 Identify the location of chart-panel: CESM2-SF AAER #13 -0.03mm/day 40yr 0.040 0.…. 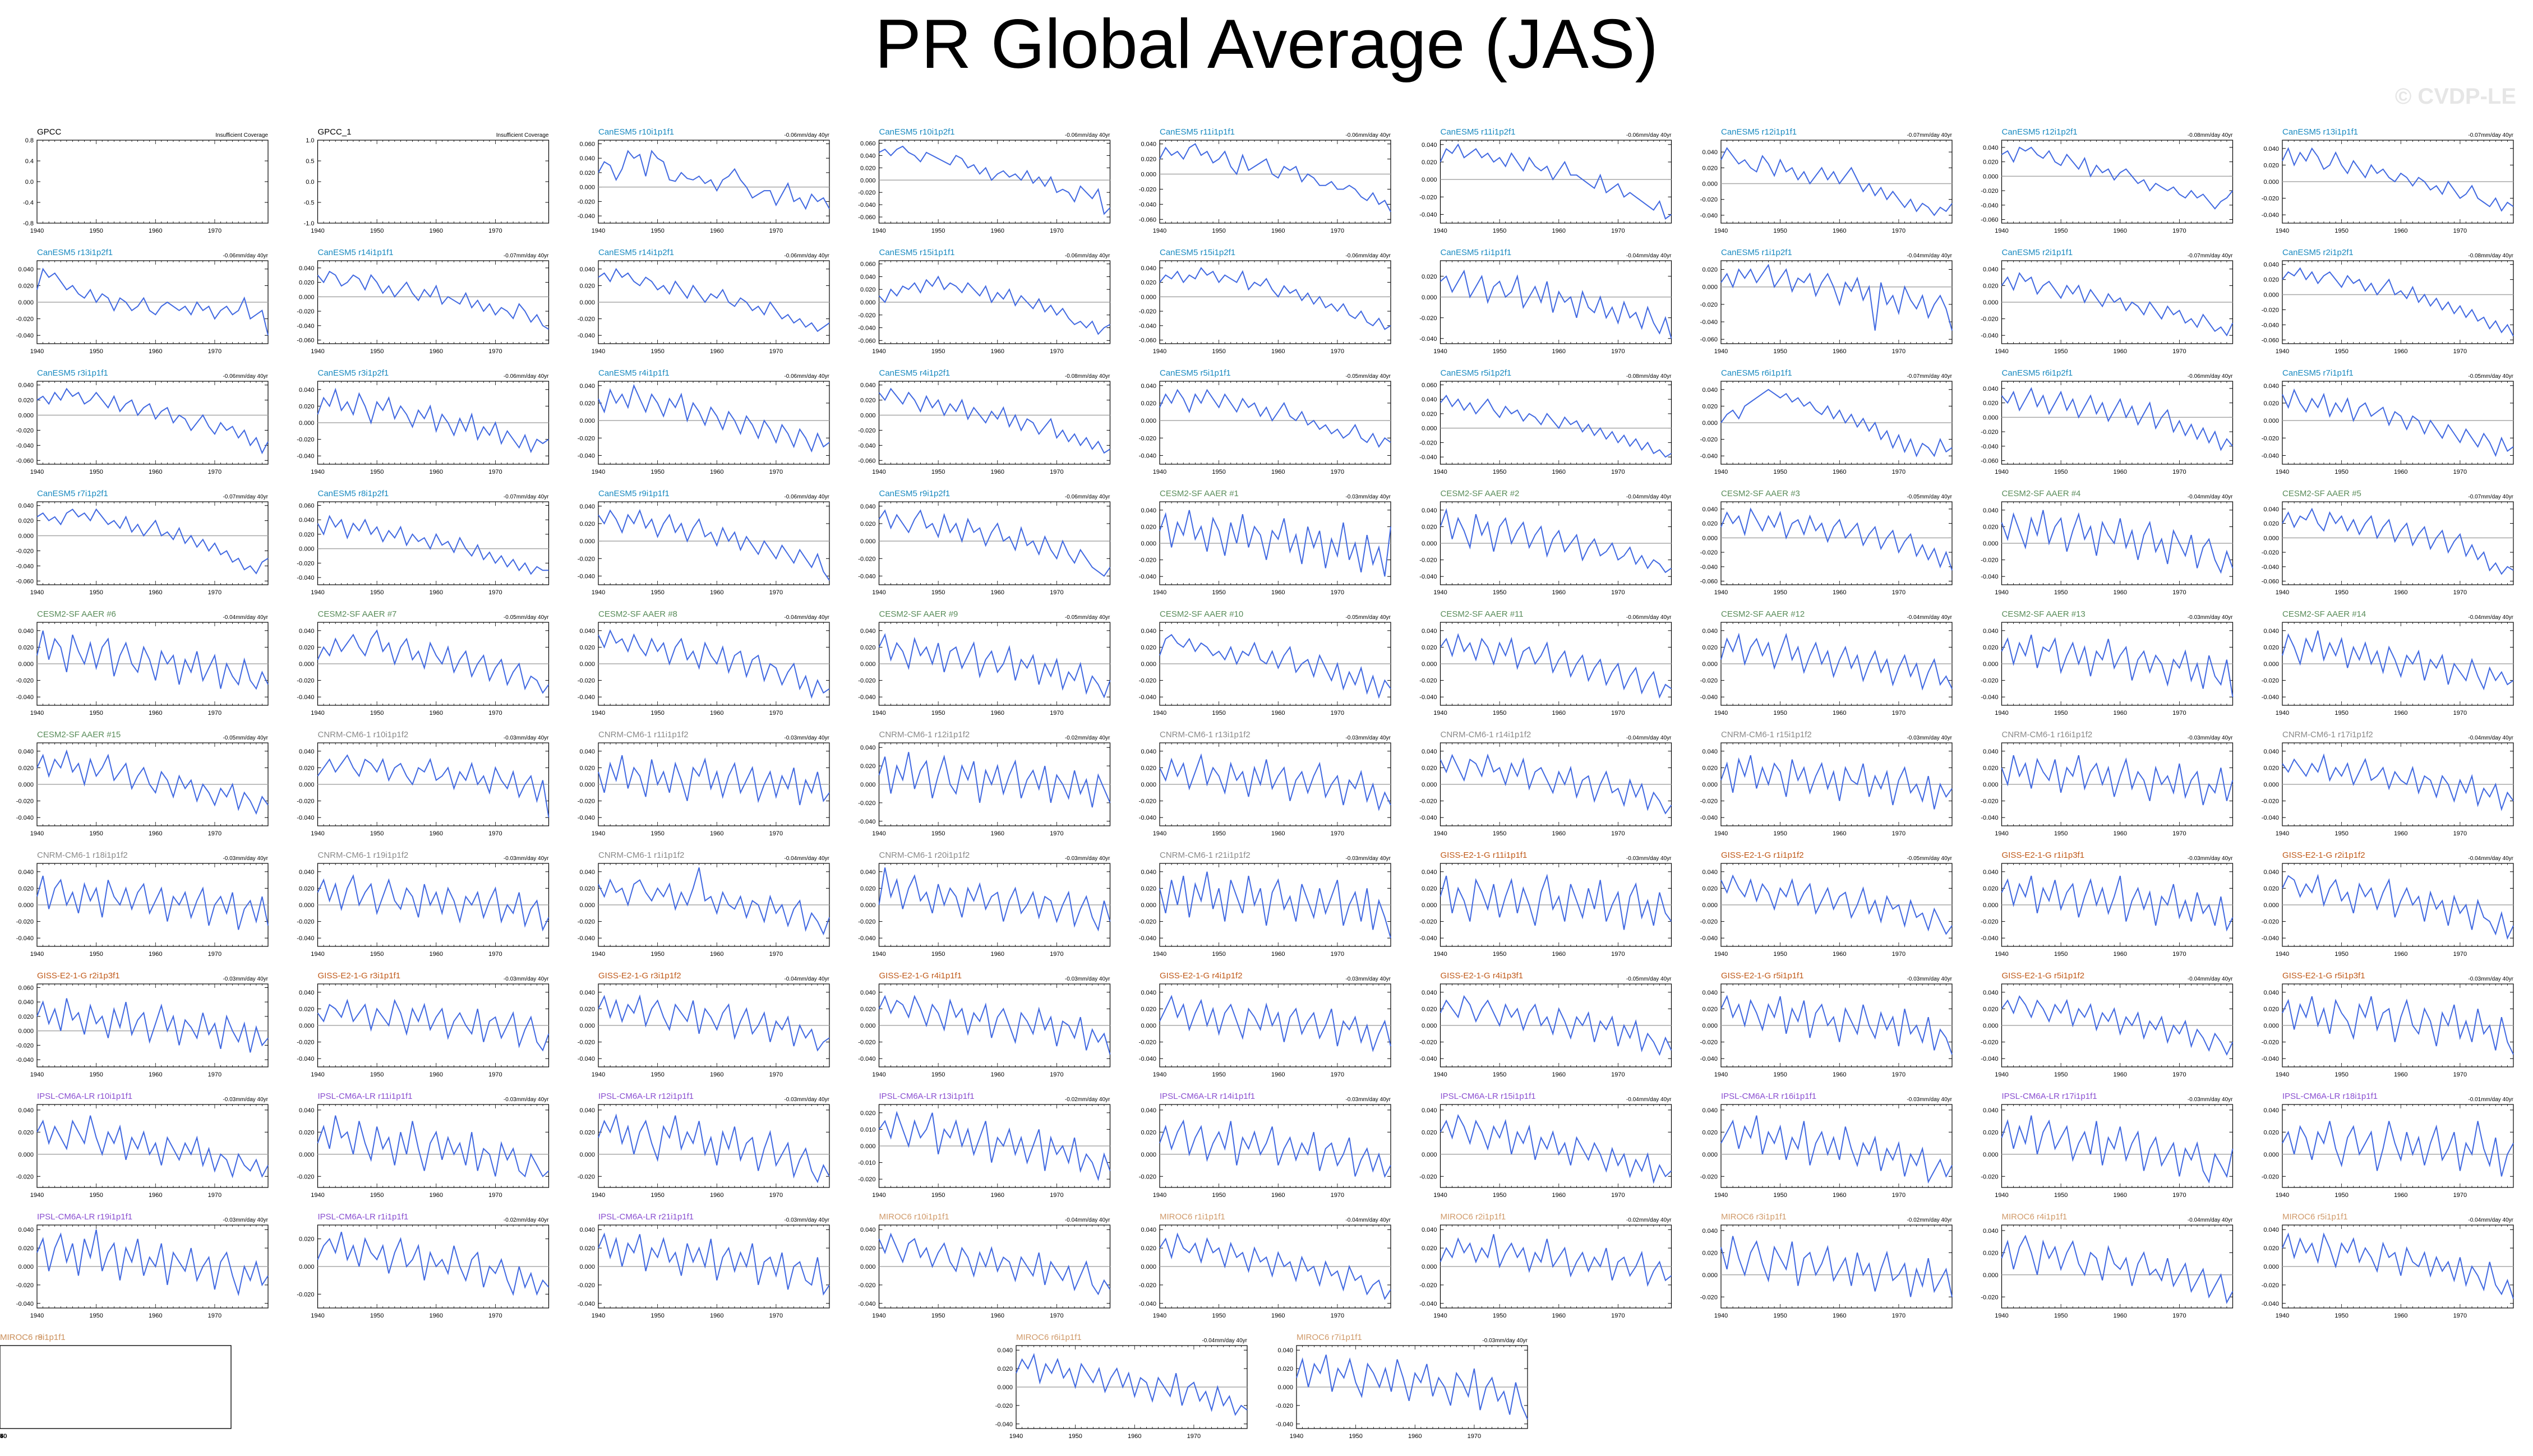
(2107, 663).